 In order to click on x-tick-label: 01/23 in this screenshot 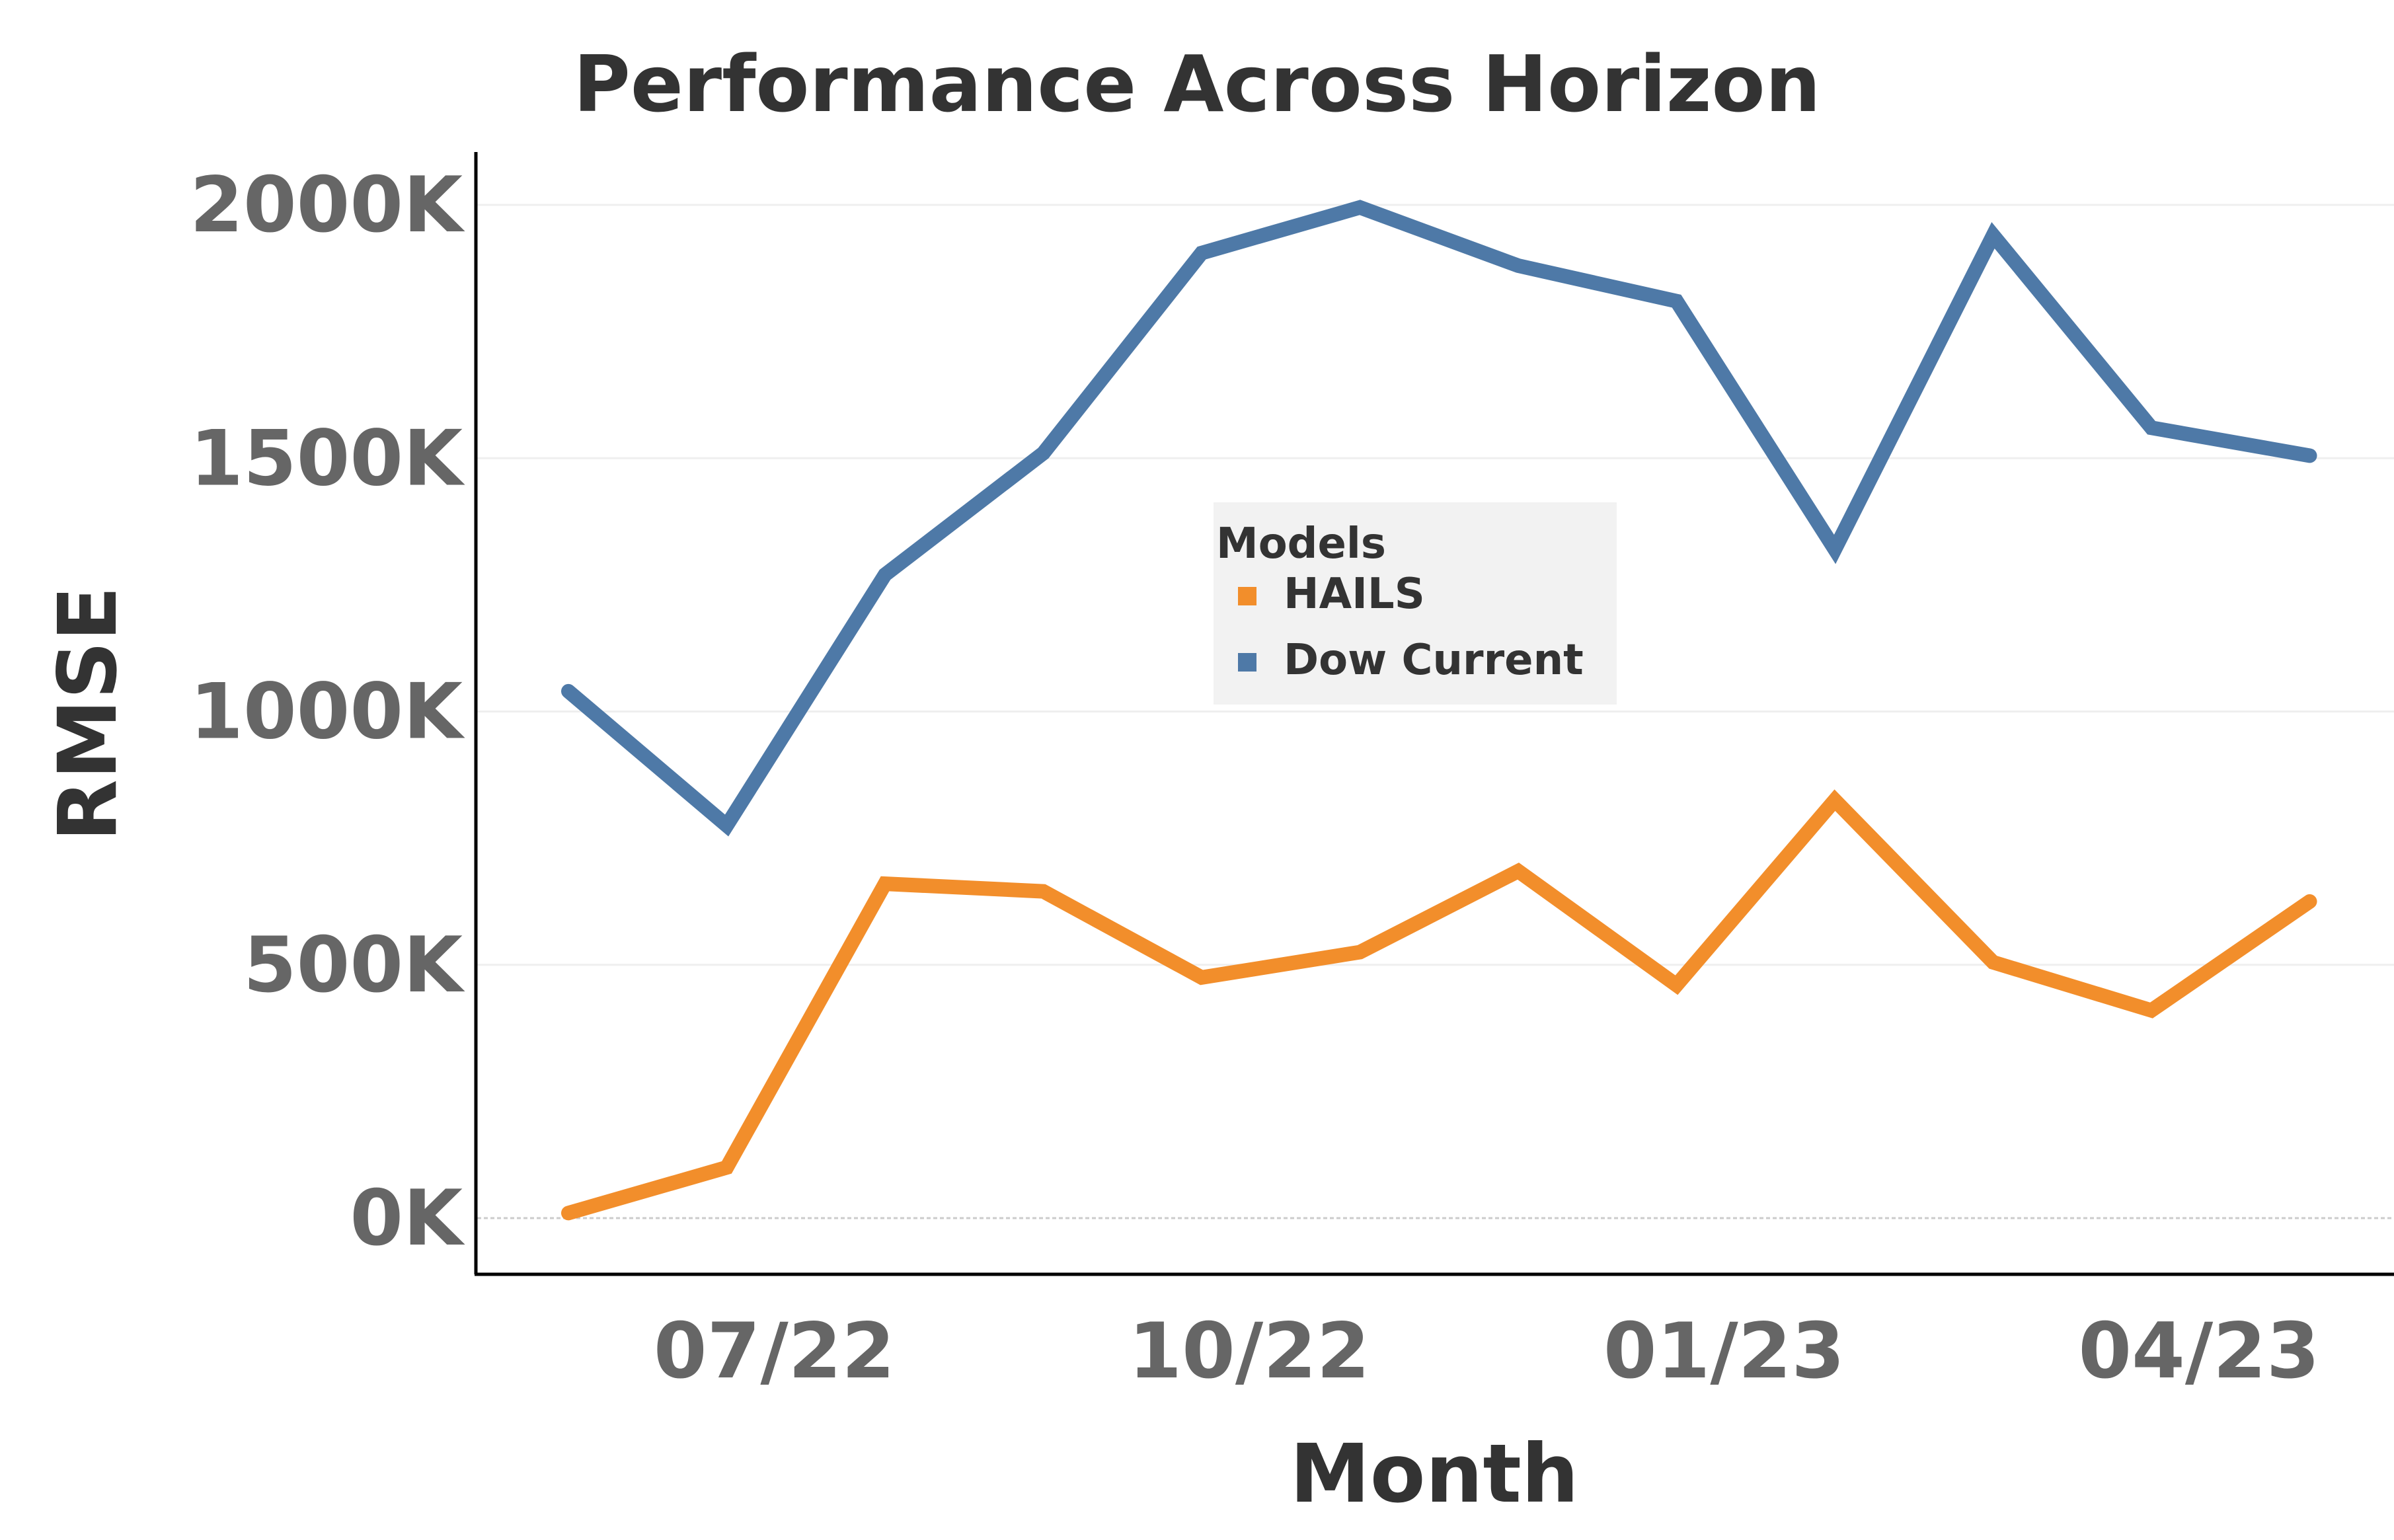, I will do `click(1724, 1351)`.